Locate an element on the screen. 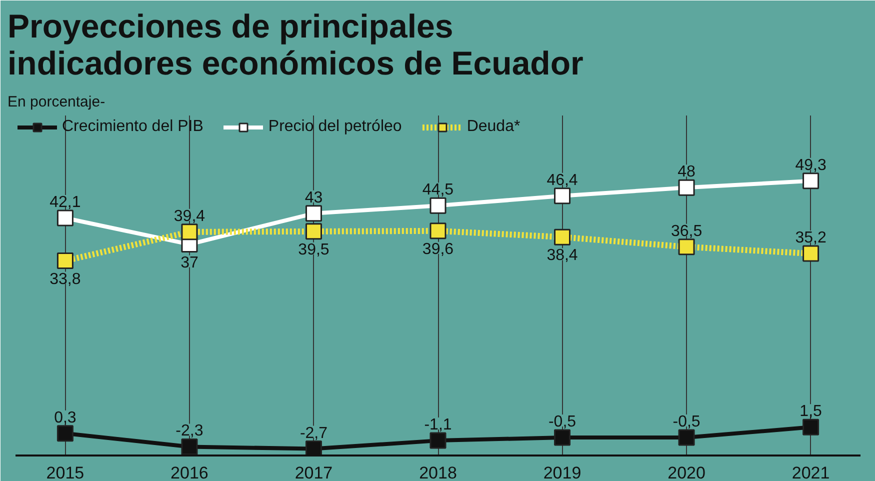 The image size is (875, 481). data-label: 36,5 is located at coordinates (686, 231).